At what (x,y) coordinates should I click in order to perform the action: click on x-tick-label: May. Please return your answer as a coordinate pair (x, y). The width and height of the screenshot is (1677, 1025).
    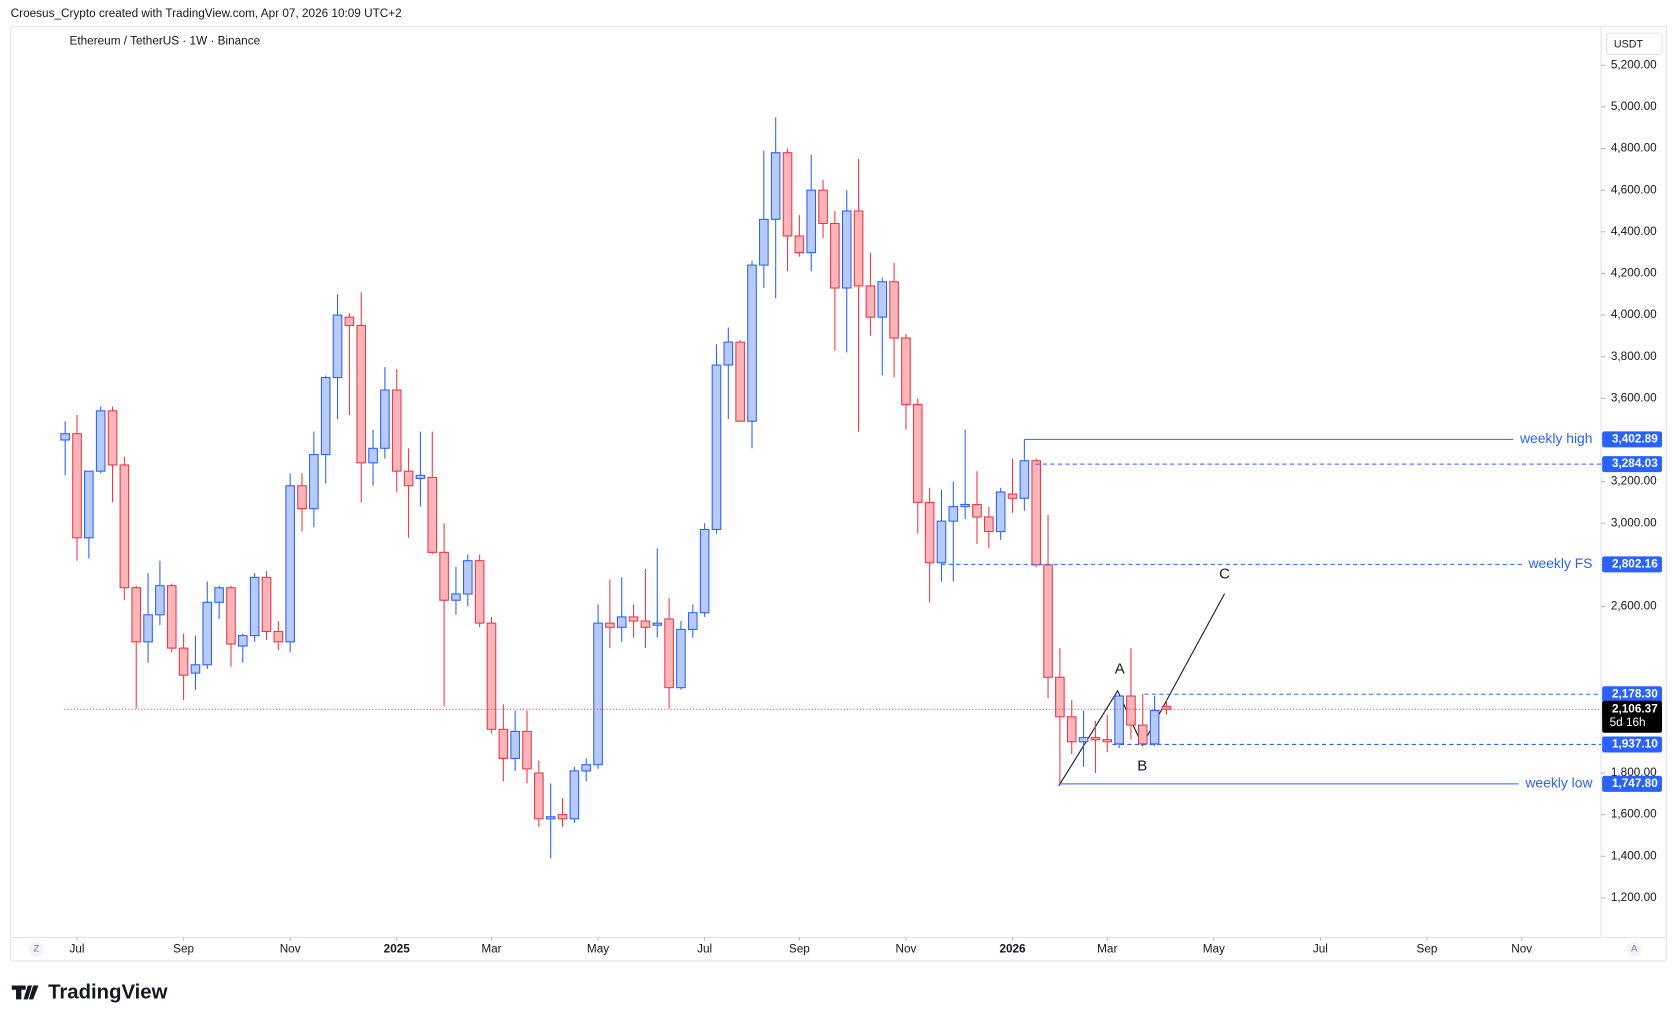
    Looking at the image, I should click on (1214, 948).